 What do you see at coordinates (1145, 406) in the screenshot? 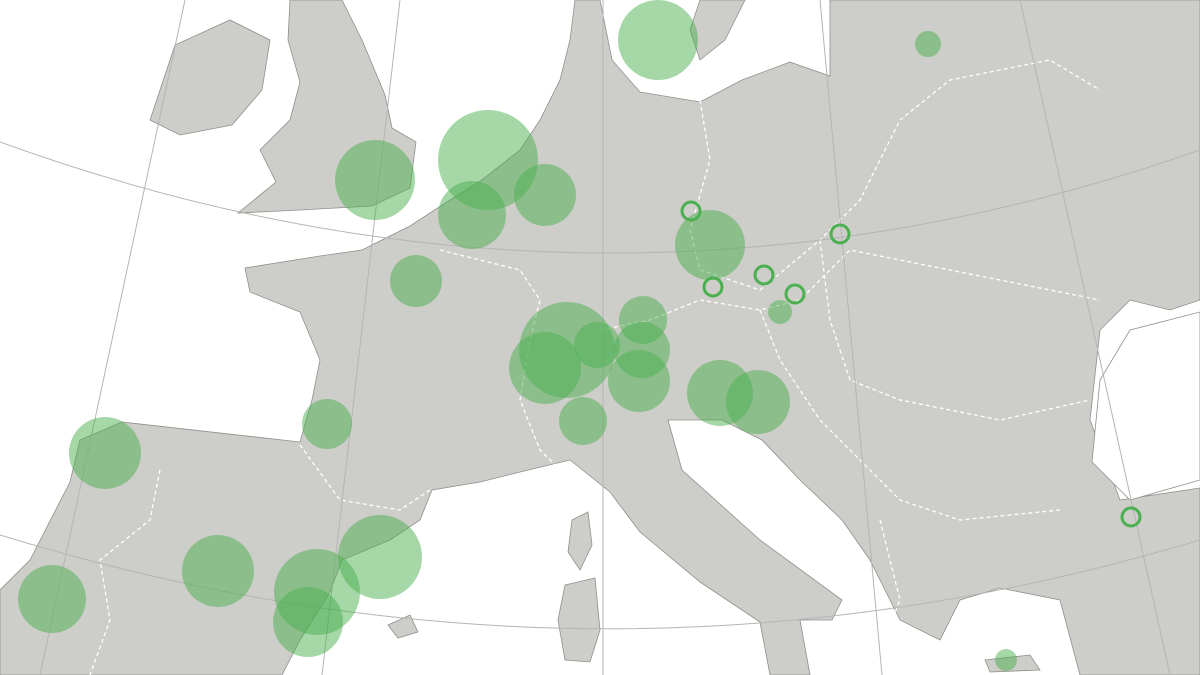
I see `black-sea` at bounding box center [1145, 406].